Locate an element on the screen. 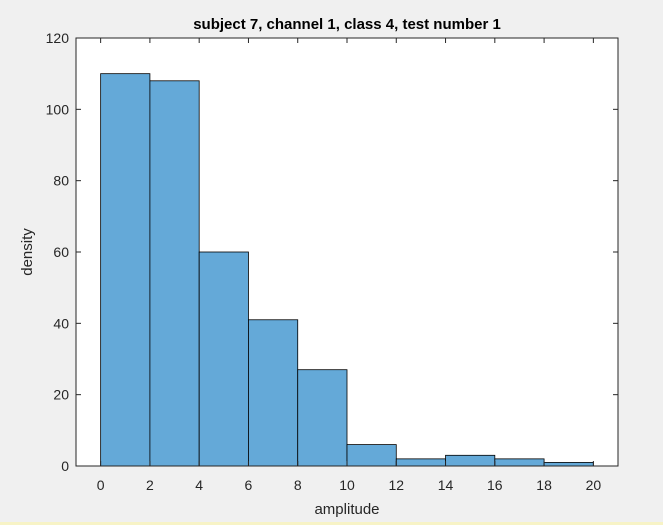 The width and height of the screenshot is (663, 525). x-tick-label: 0 is located at coordinates (101, 485).